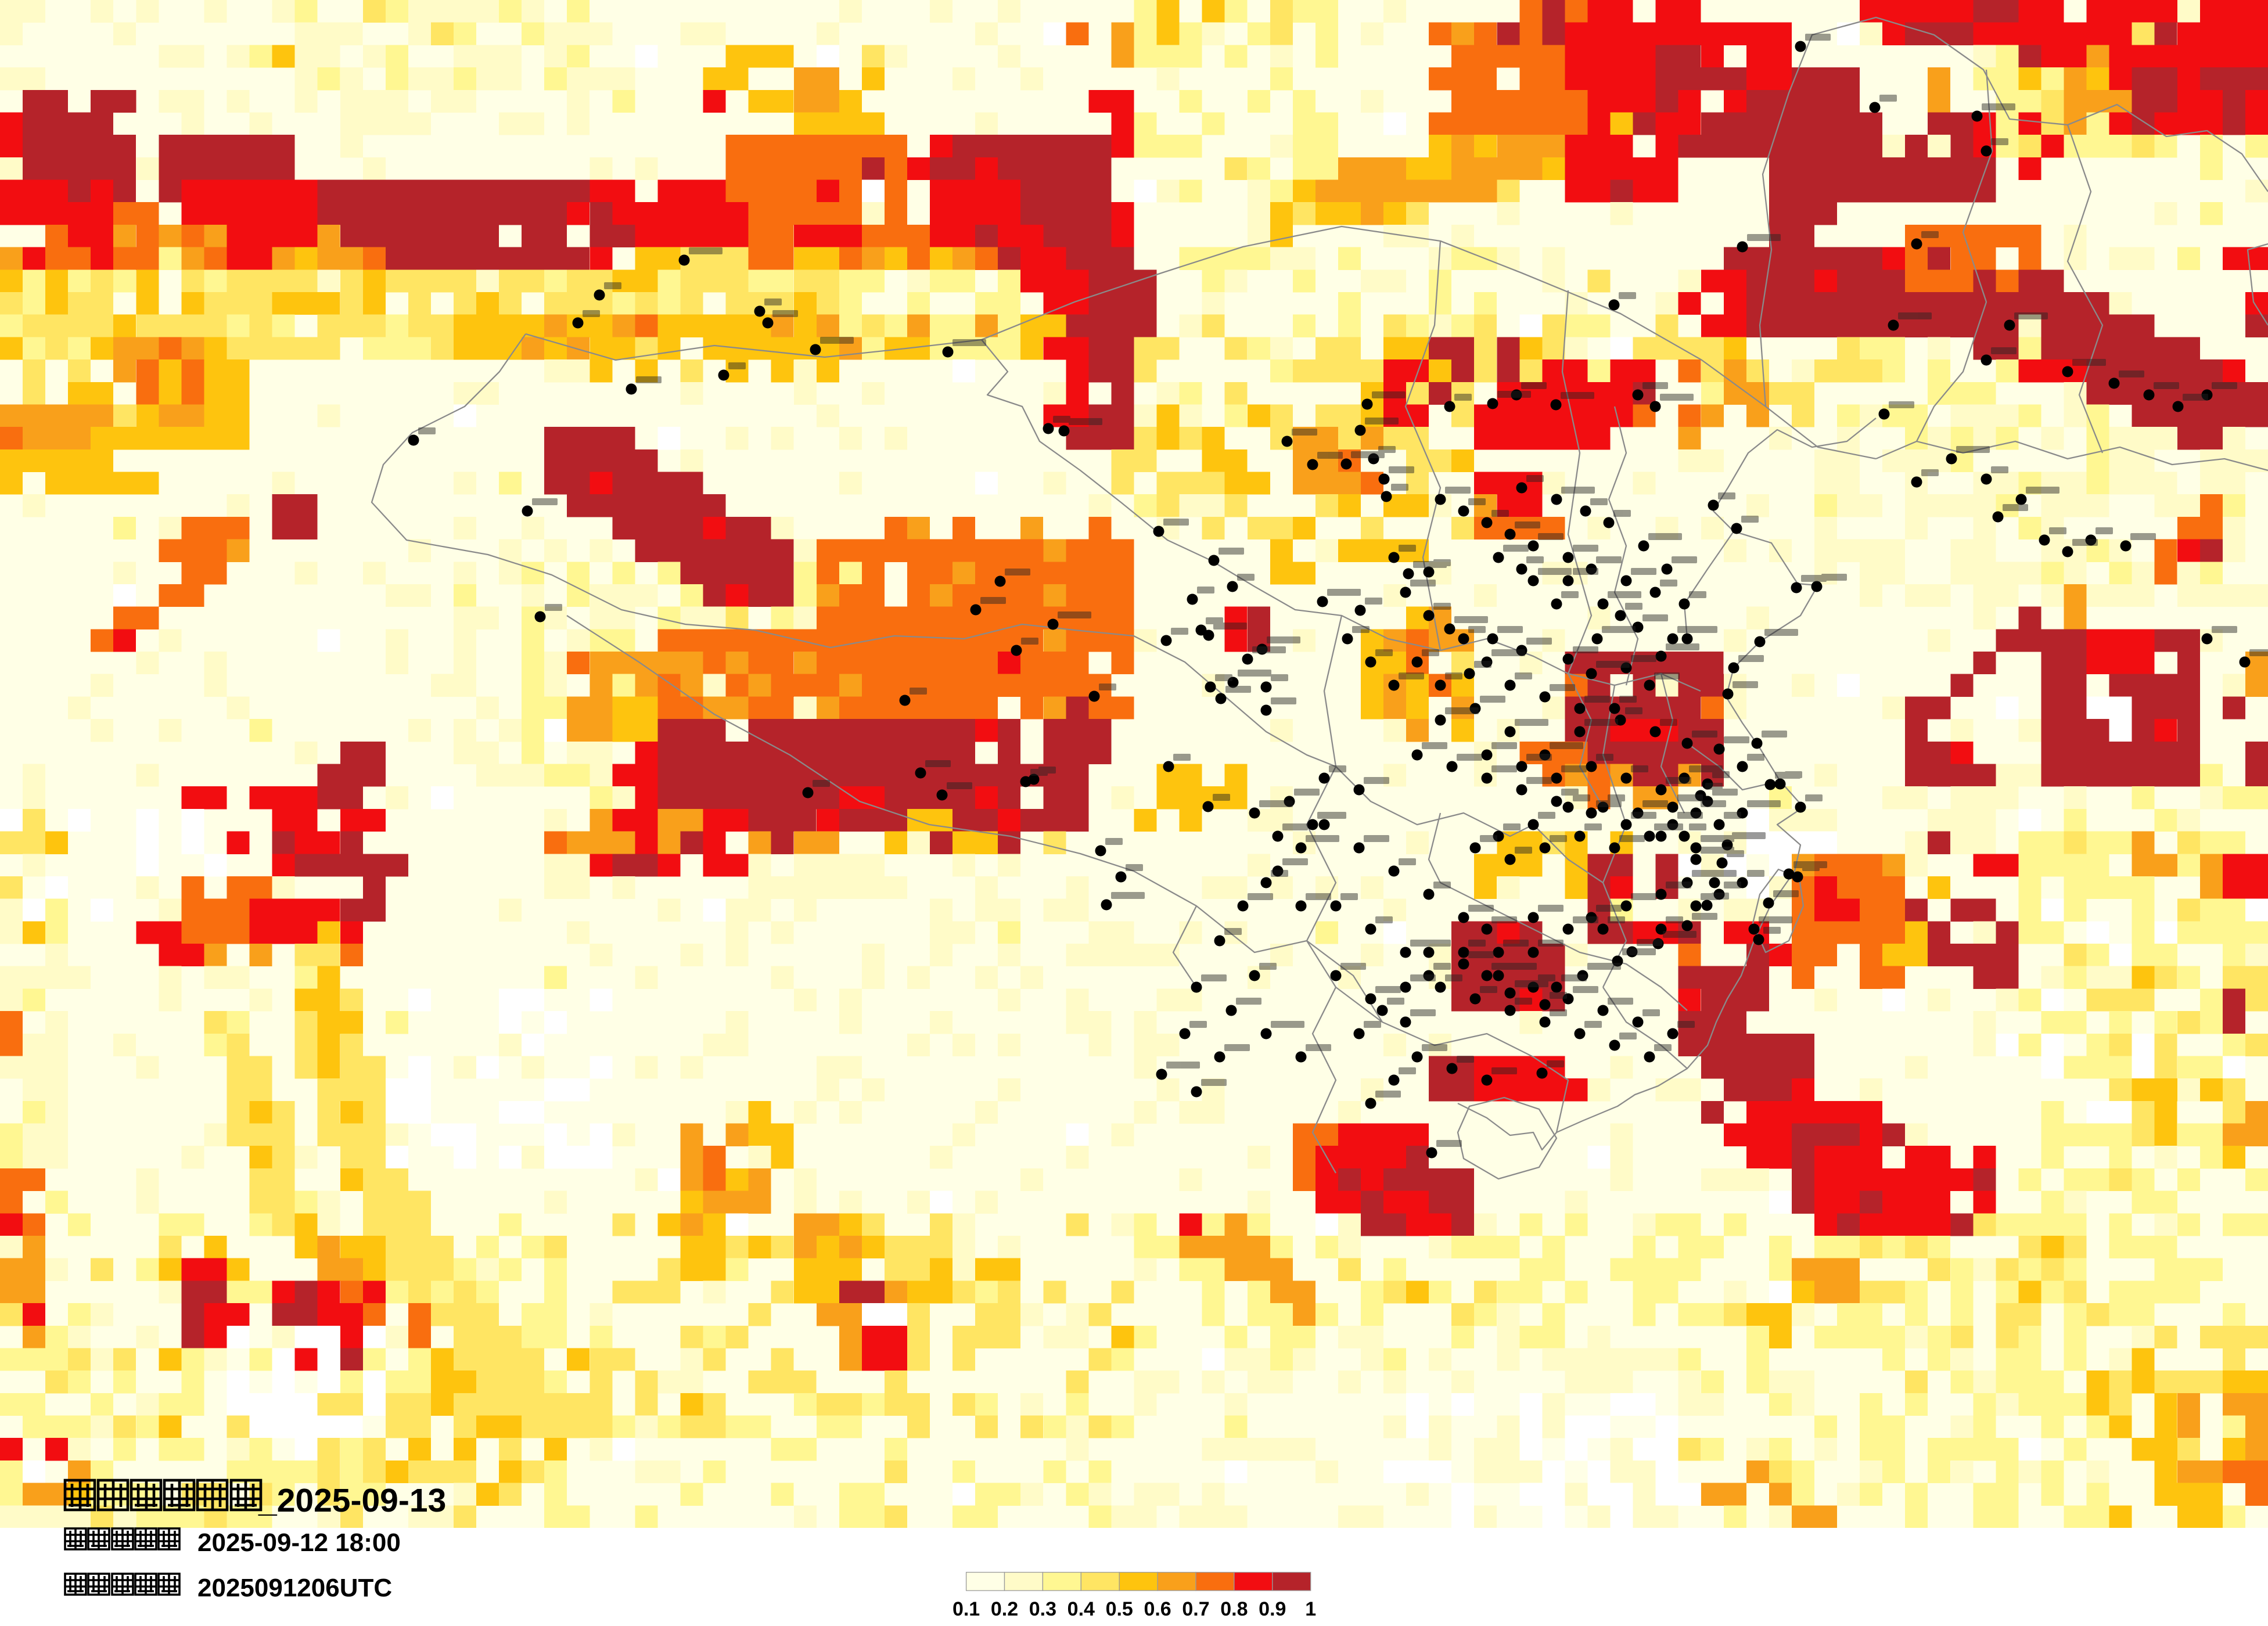  I want to click on svg-text: 0.2, so click(1004, 1609).